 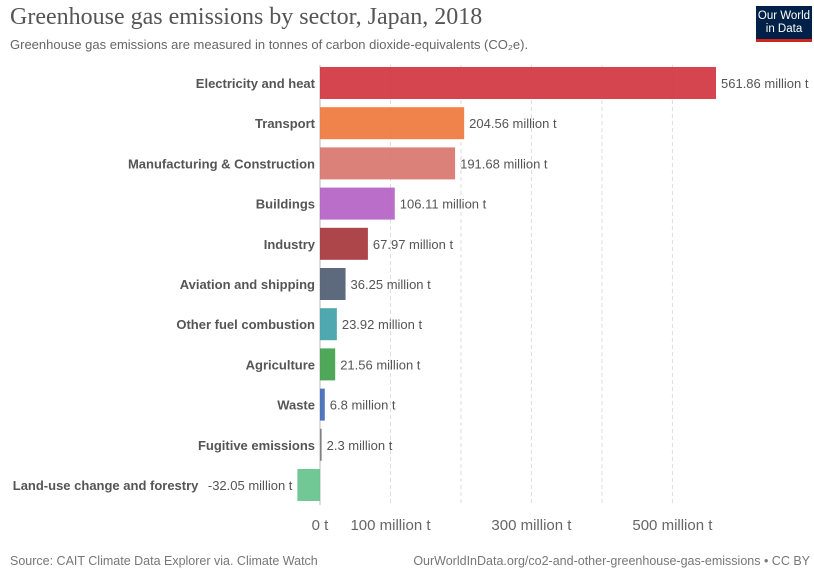 What do you see at coordinates (321, 525) in the screenshot?
I see `x-tick-label: 0 t` at bounding box center [321, 525].